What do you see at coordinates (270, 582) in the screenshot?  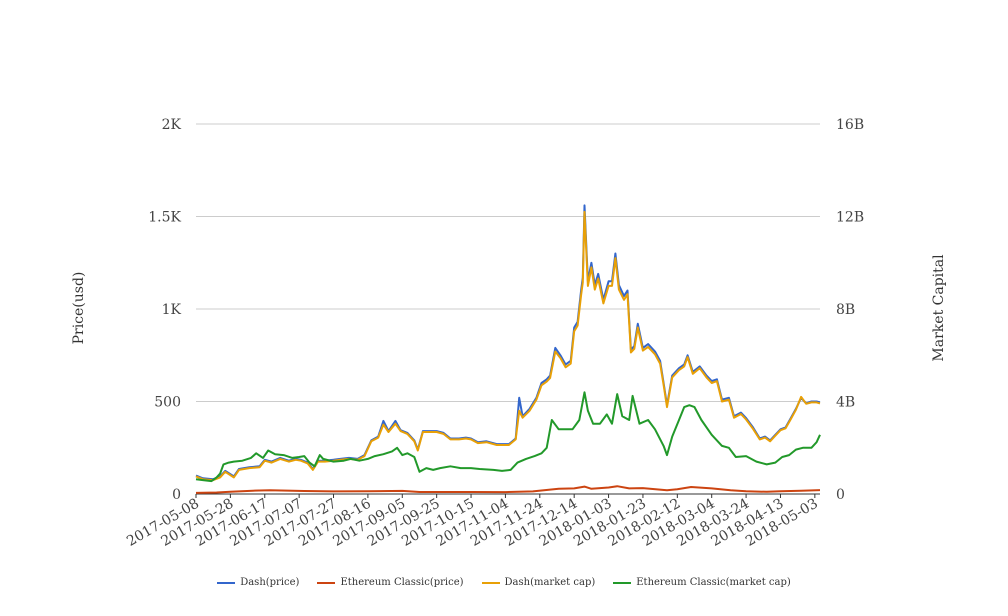 I see `legend-label: Dash(price)` at bounding box center [270, 582].